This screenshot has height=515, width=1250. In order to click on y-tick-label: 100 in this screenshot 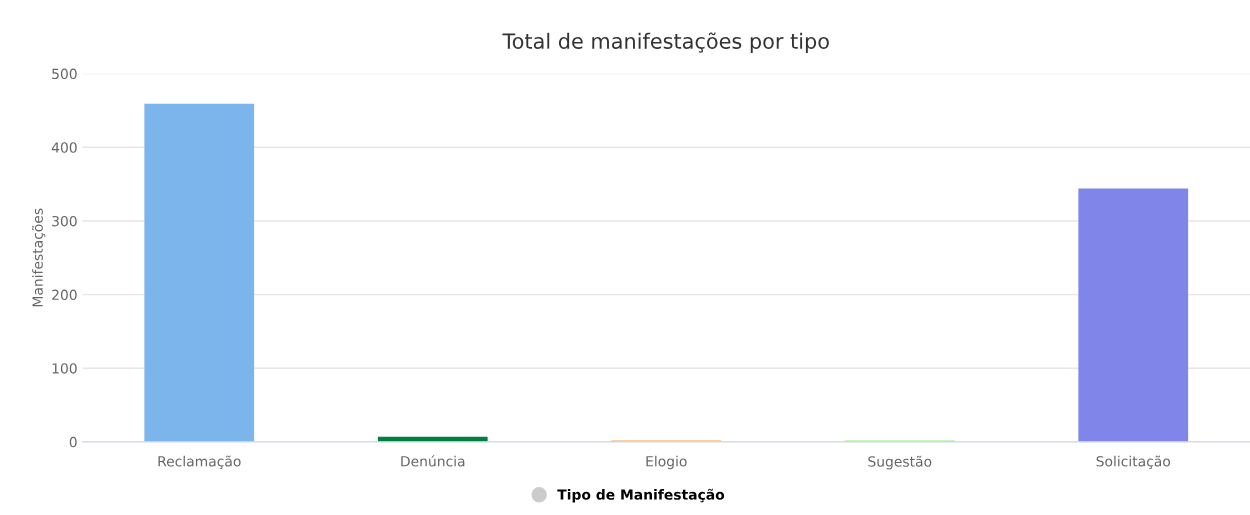, I will do `click(64, 368)`.